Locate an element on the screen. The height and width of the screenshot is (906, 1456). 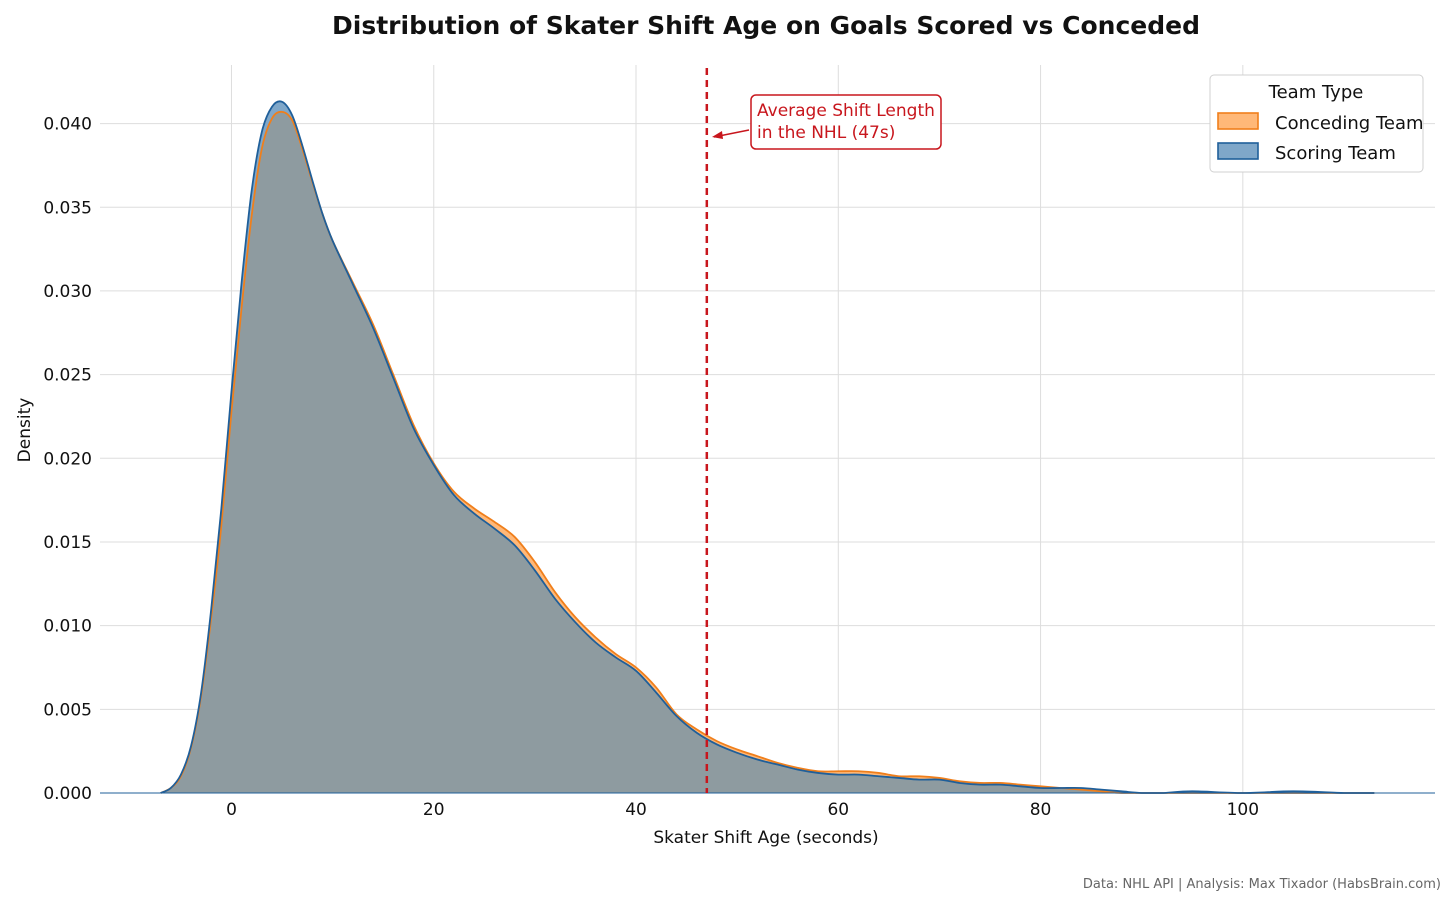
y-tick-label-0: 0.000 is located at coordinates (67, 794).